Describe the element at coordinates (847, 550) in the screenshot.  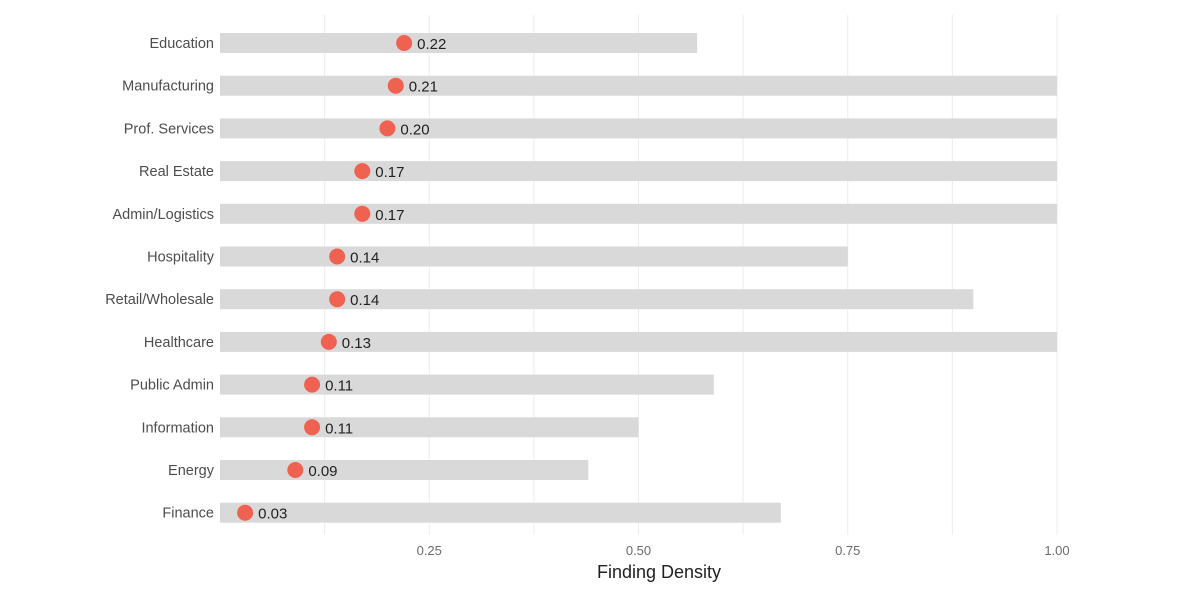
I see `x-tick-label: 0.75` at that location.